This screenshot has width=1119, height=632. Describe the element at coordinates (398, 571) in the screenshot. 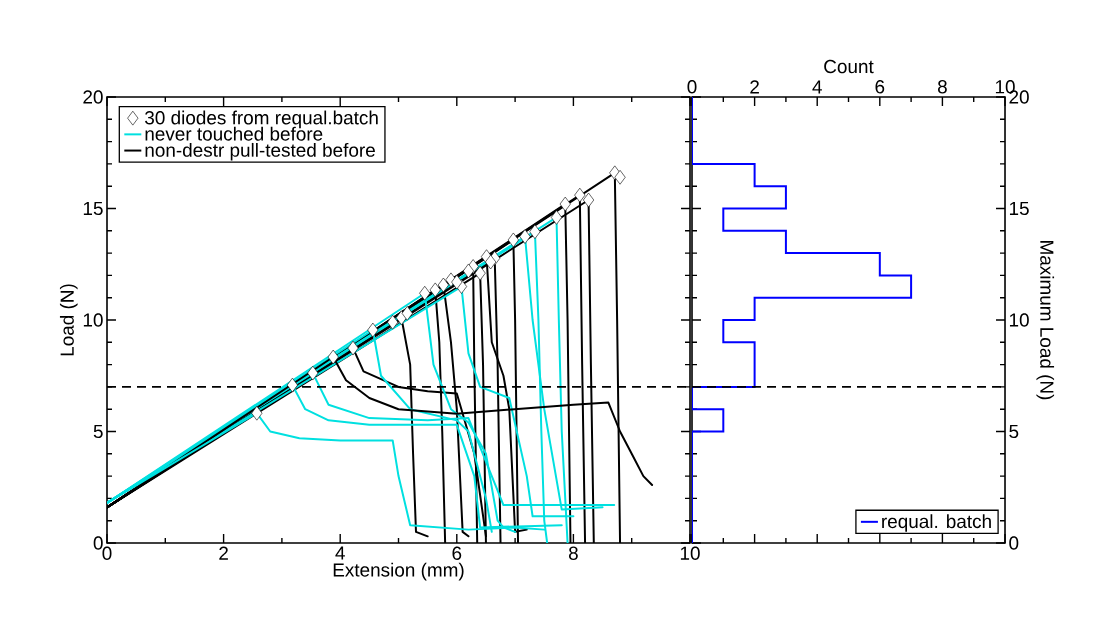

I see `x-axis-title: Extension (mm)` at that location.